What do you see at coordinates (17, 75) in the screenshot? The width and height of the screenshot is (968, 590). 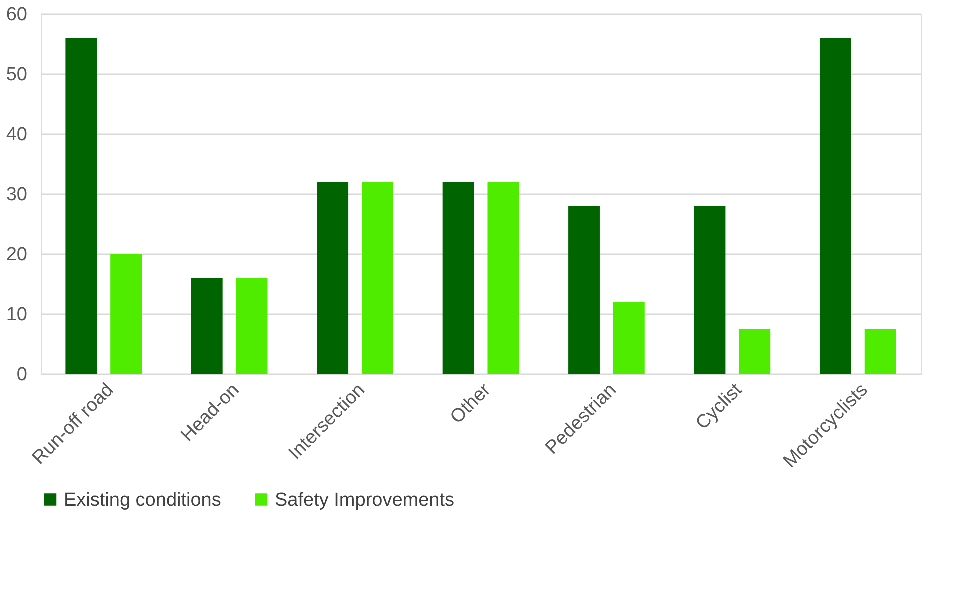 I see `y-tick-label: 50` at bounding box center [17, 75].